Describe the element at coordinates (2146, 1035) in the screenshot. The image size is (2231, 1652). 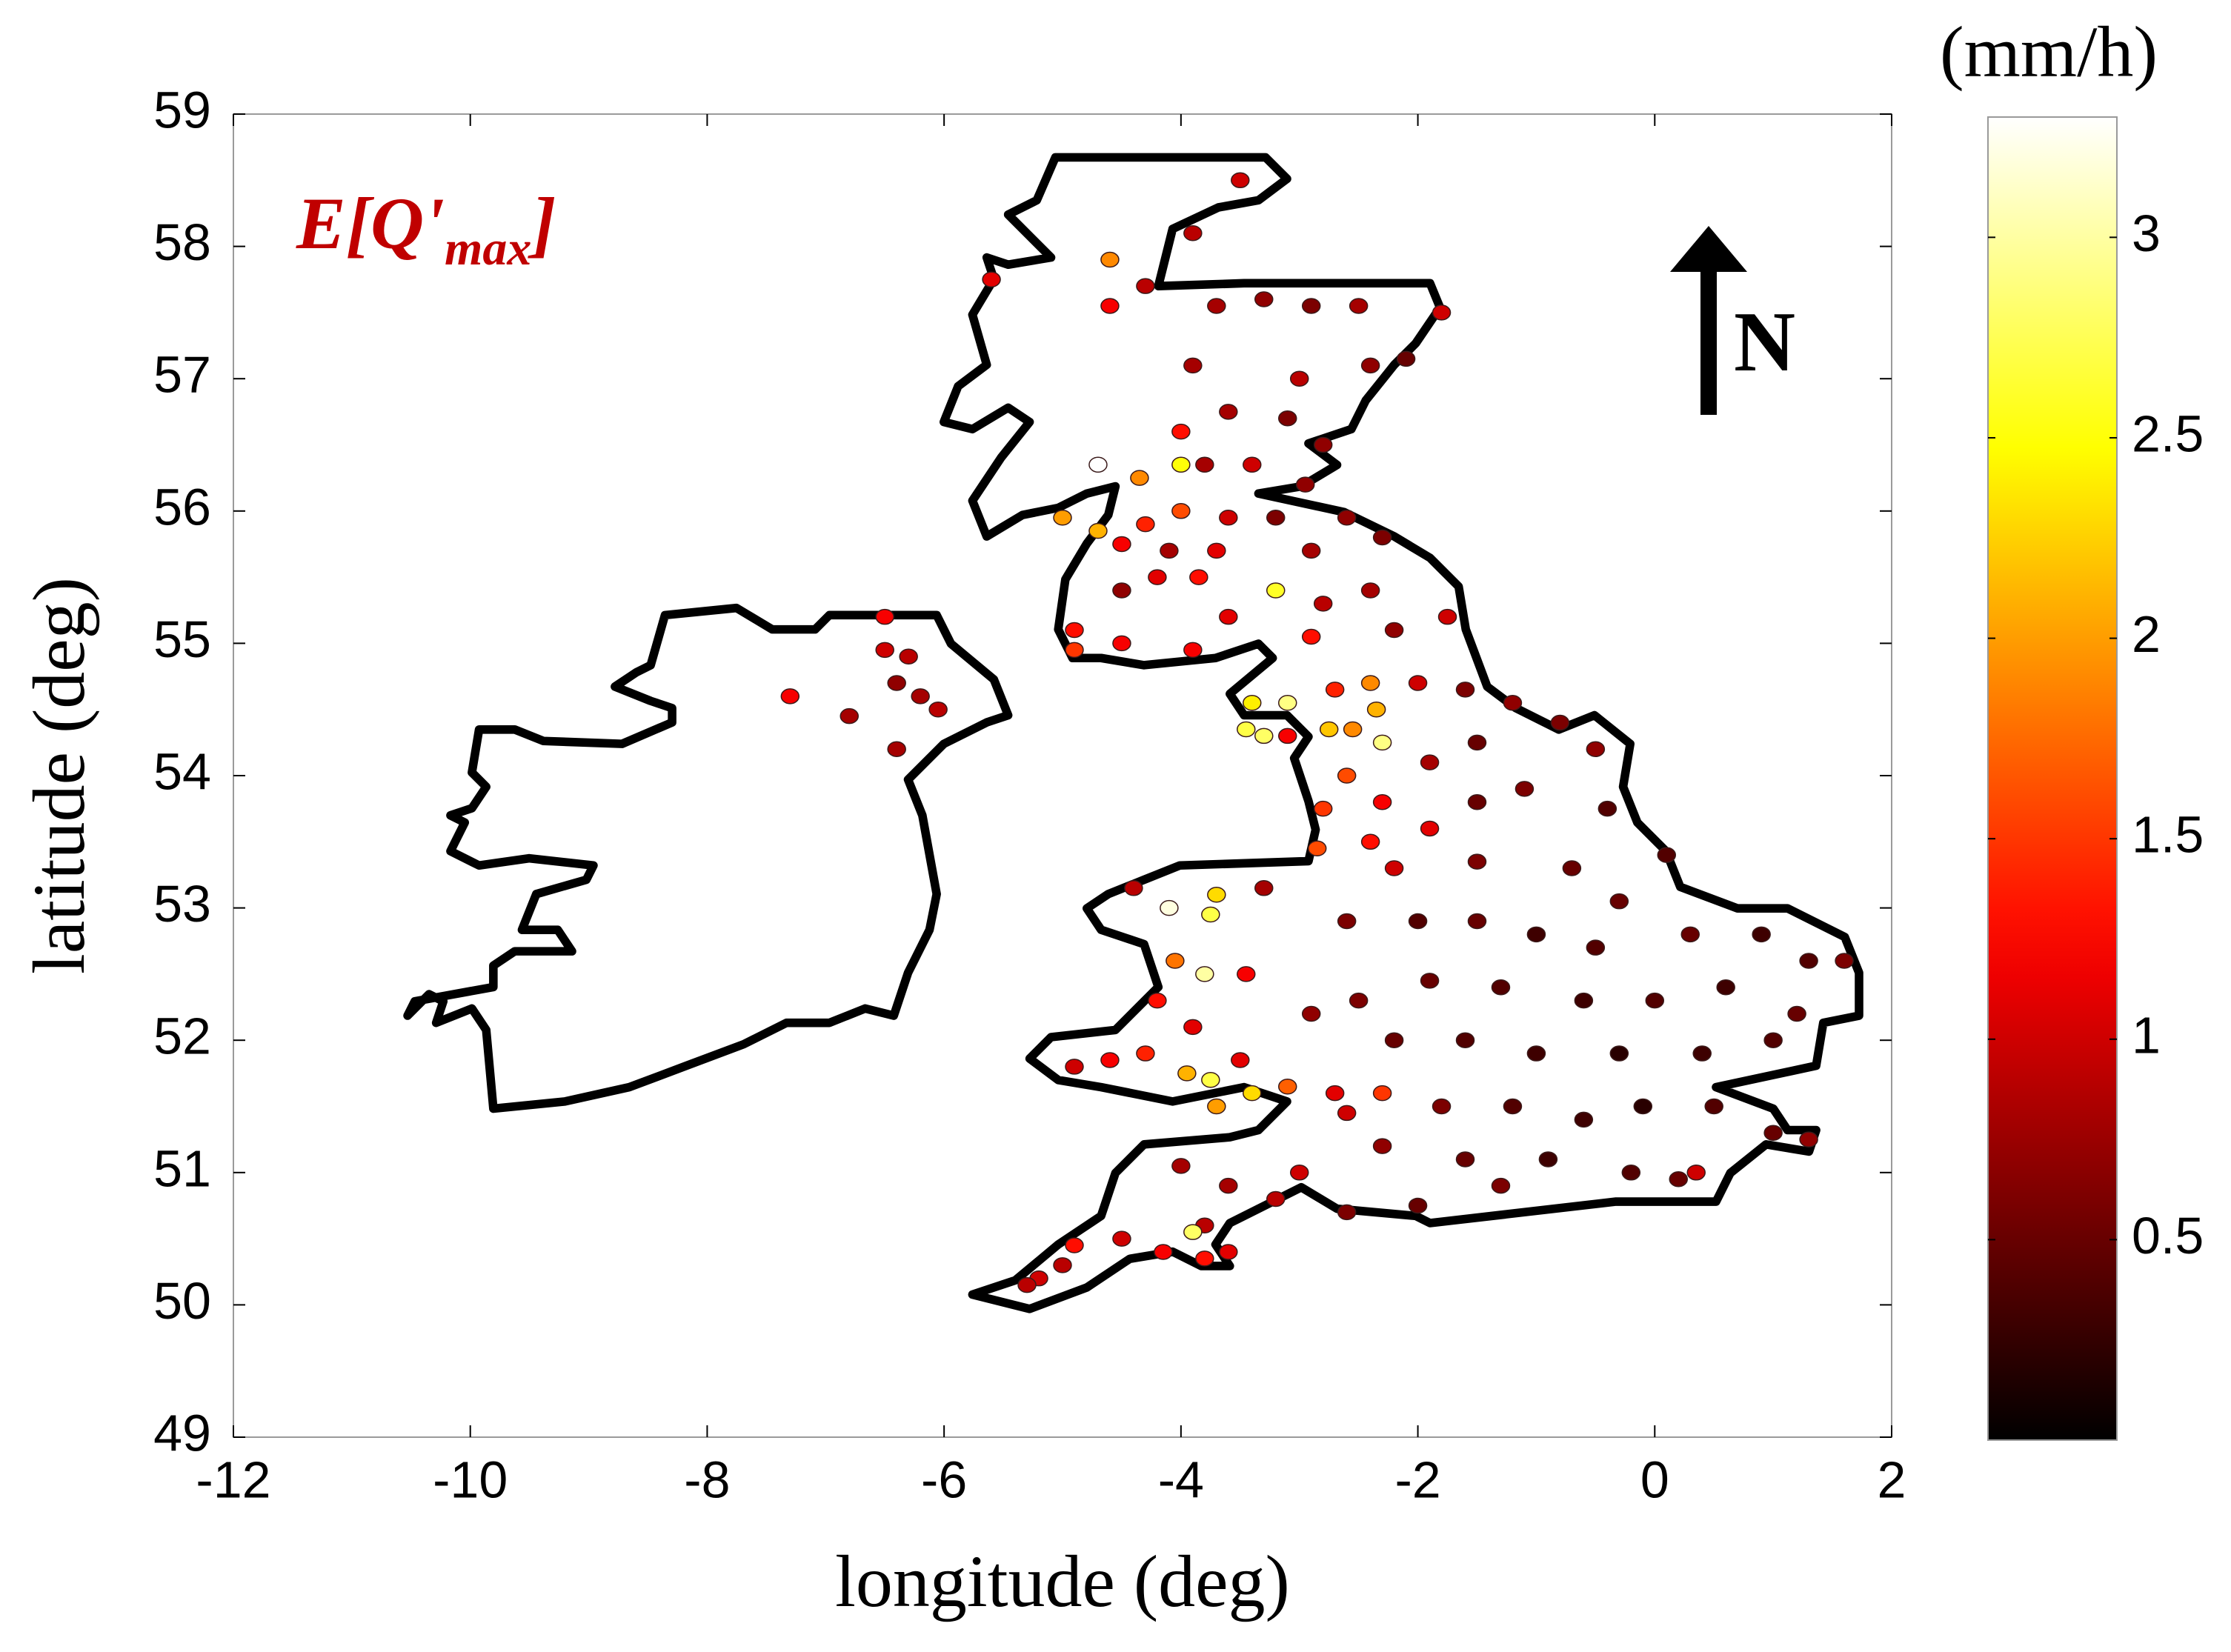
I see `colorbar-tick-label: 1` at that location.